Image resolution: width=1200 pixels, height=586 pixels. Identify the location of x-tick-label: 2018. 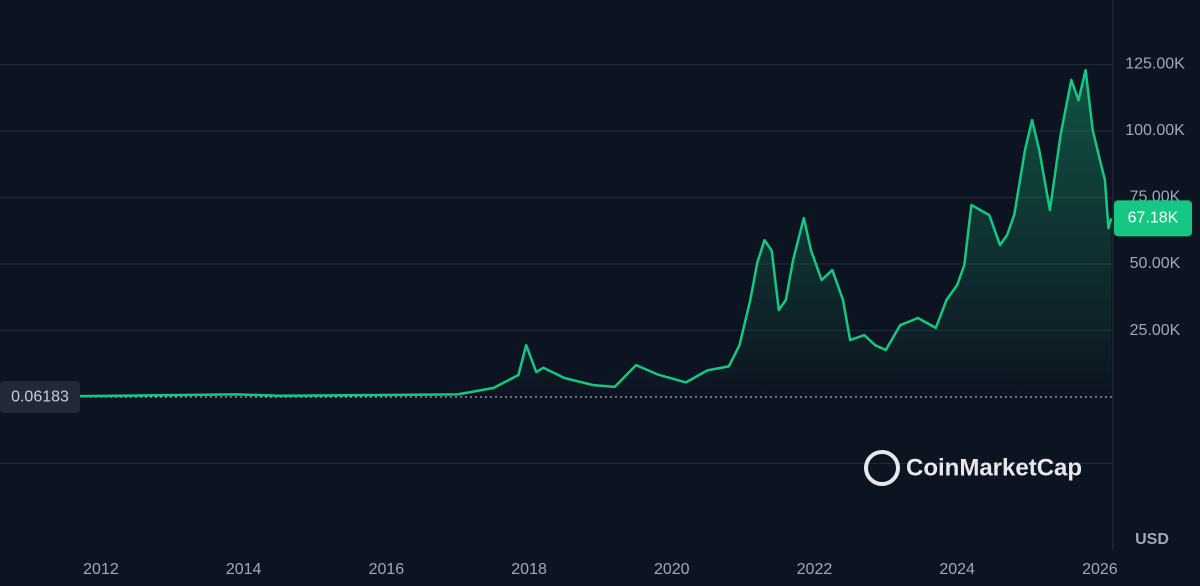
(529, 569).